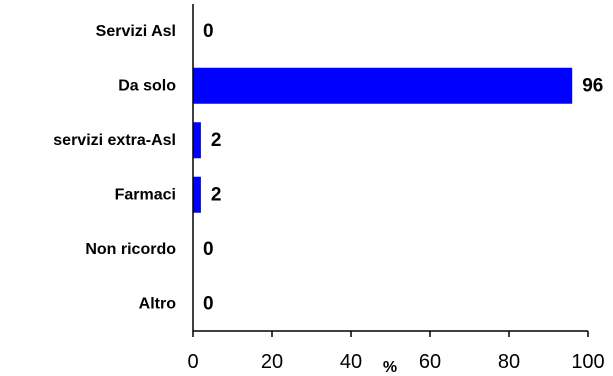  I want to click on category-label: servizi extra-Asl, so click(114, 140).